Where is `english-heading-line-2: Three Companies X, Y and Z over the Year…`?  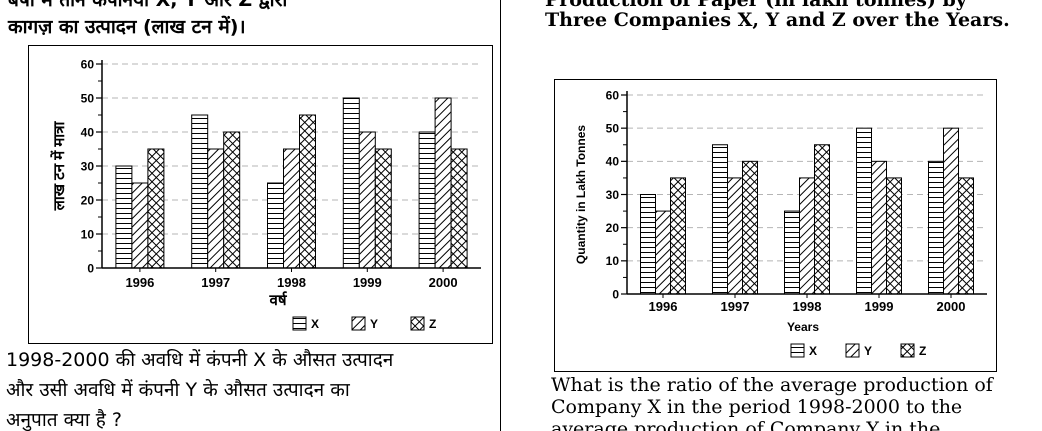
english-heading-line-2: Three Companies X, Y and Z over the Year… is located at coordinates (777, 20).